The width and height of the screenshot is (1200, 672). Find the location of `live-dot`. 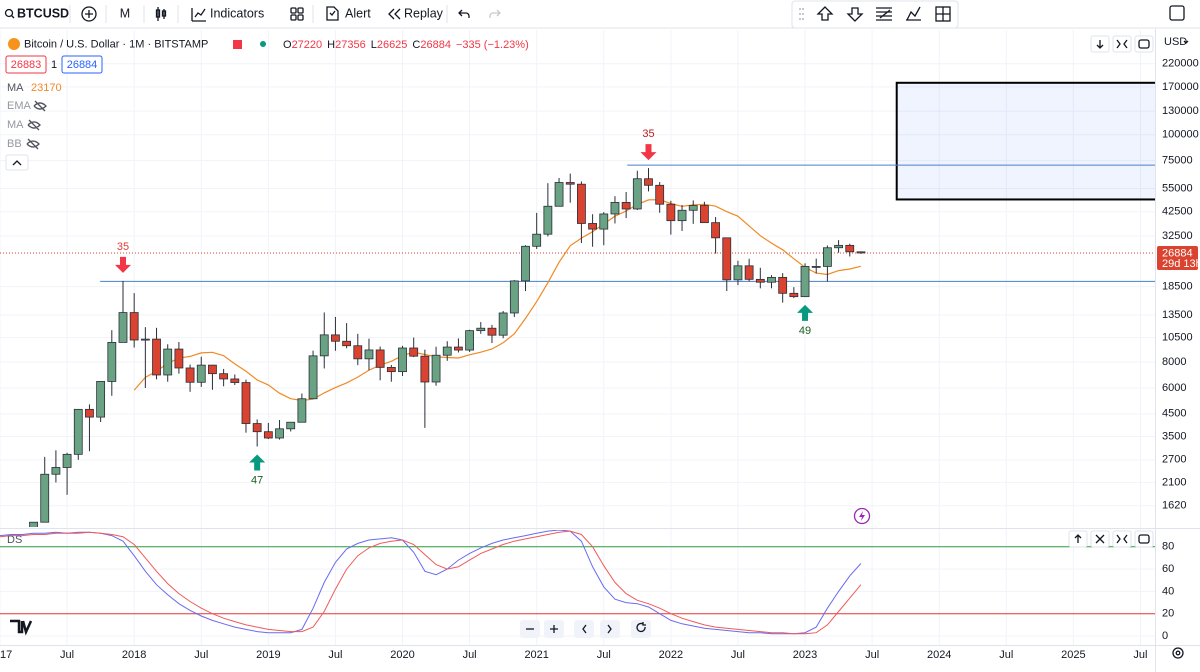

live-dot is located at coordinates (263, 44).